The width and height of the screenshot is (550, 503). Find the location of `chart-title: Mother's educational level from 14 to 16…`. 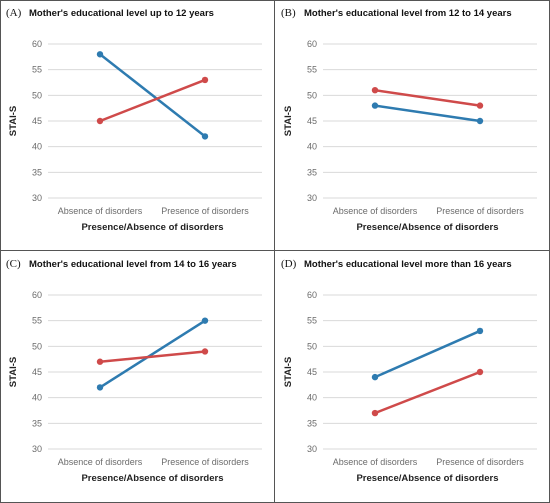

chart-title: Mother's educational level from 14 to 16… is located at coordinates (133, 264).